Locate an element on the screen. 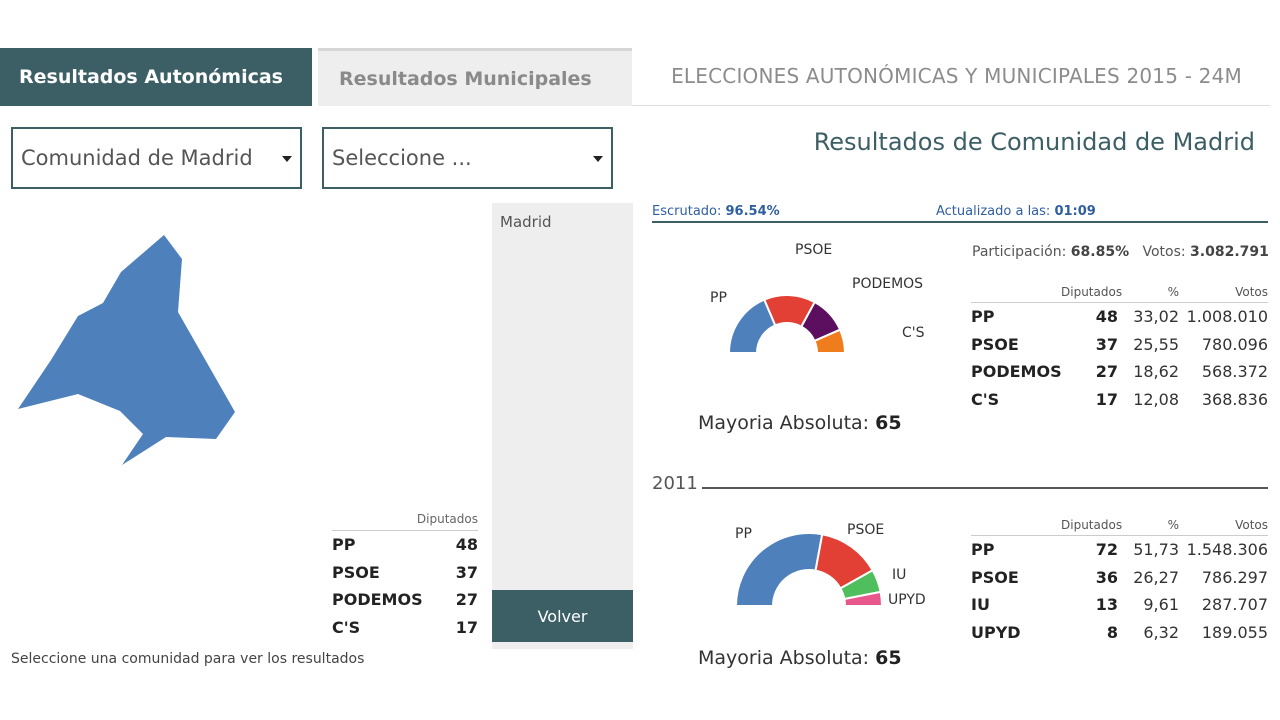 Image resolution: width=1280 pixels, height=720 pixels. table-row: PODEMOS 27 is located at coordinates (405, 600).